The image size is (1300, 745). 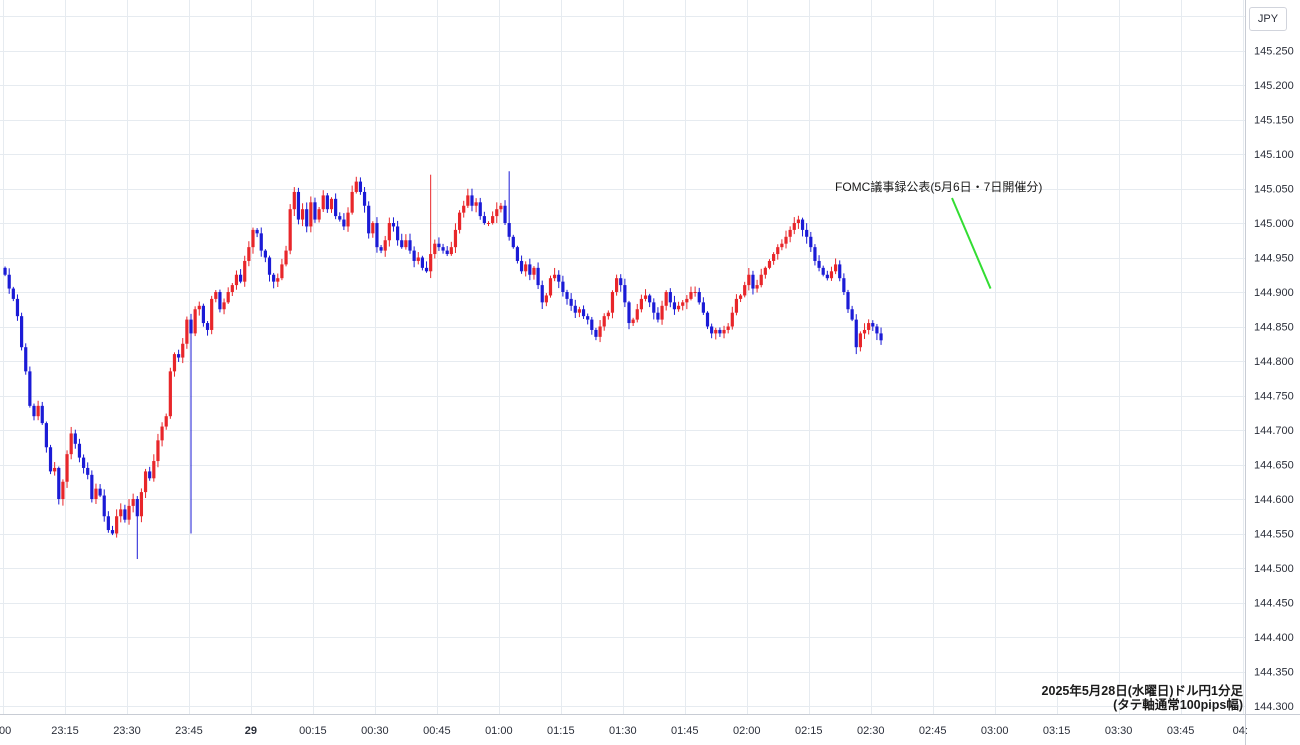 What do you see at coordinates (127, 731) in the screenshot?
I see `time-tick-label: 23:30` at bounding box center [127, 731].